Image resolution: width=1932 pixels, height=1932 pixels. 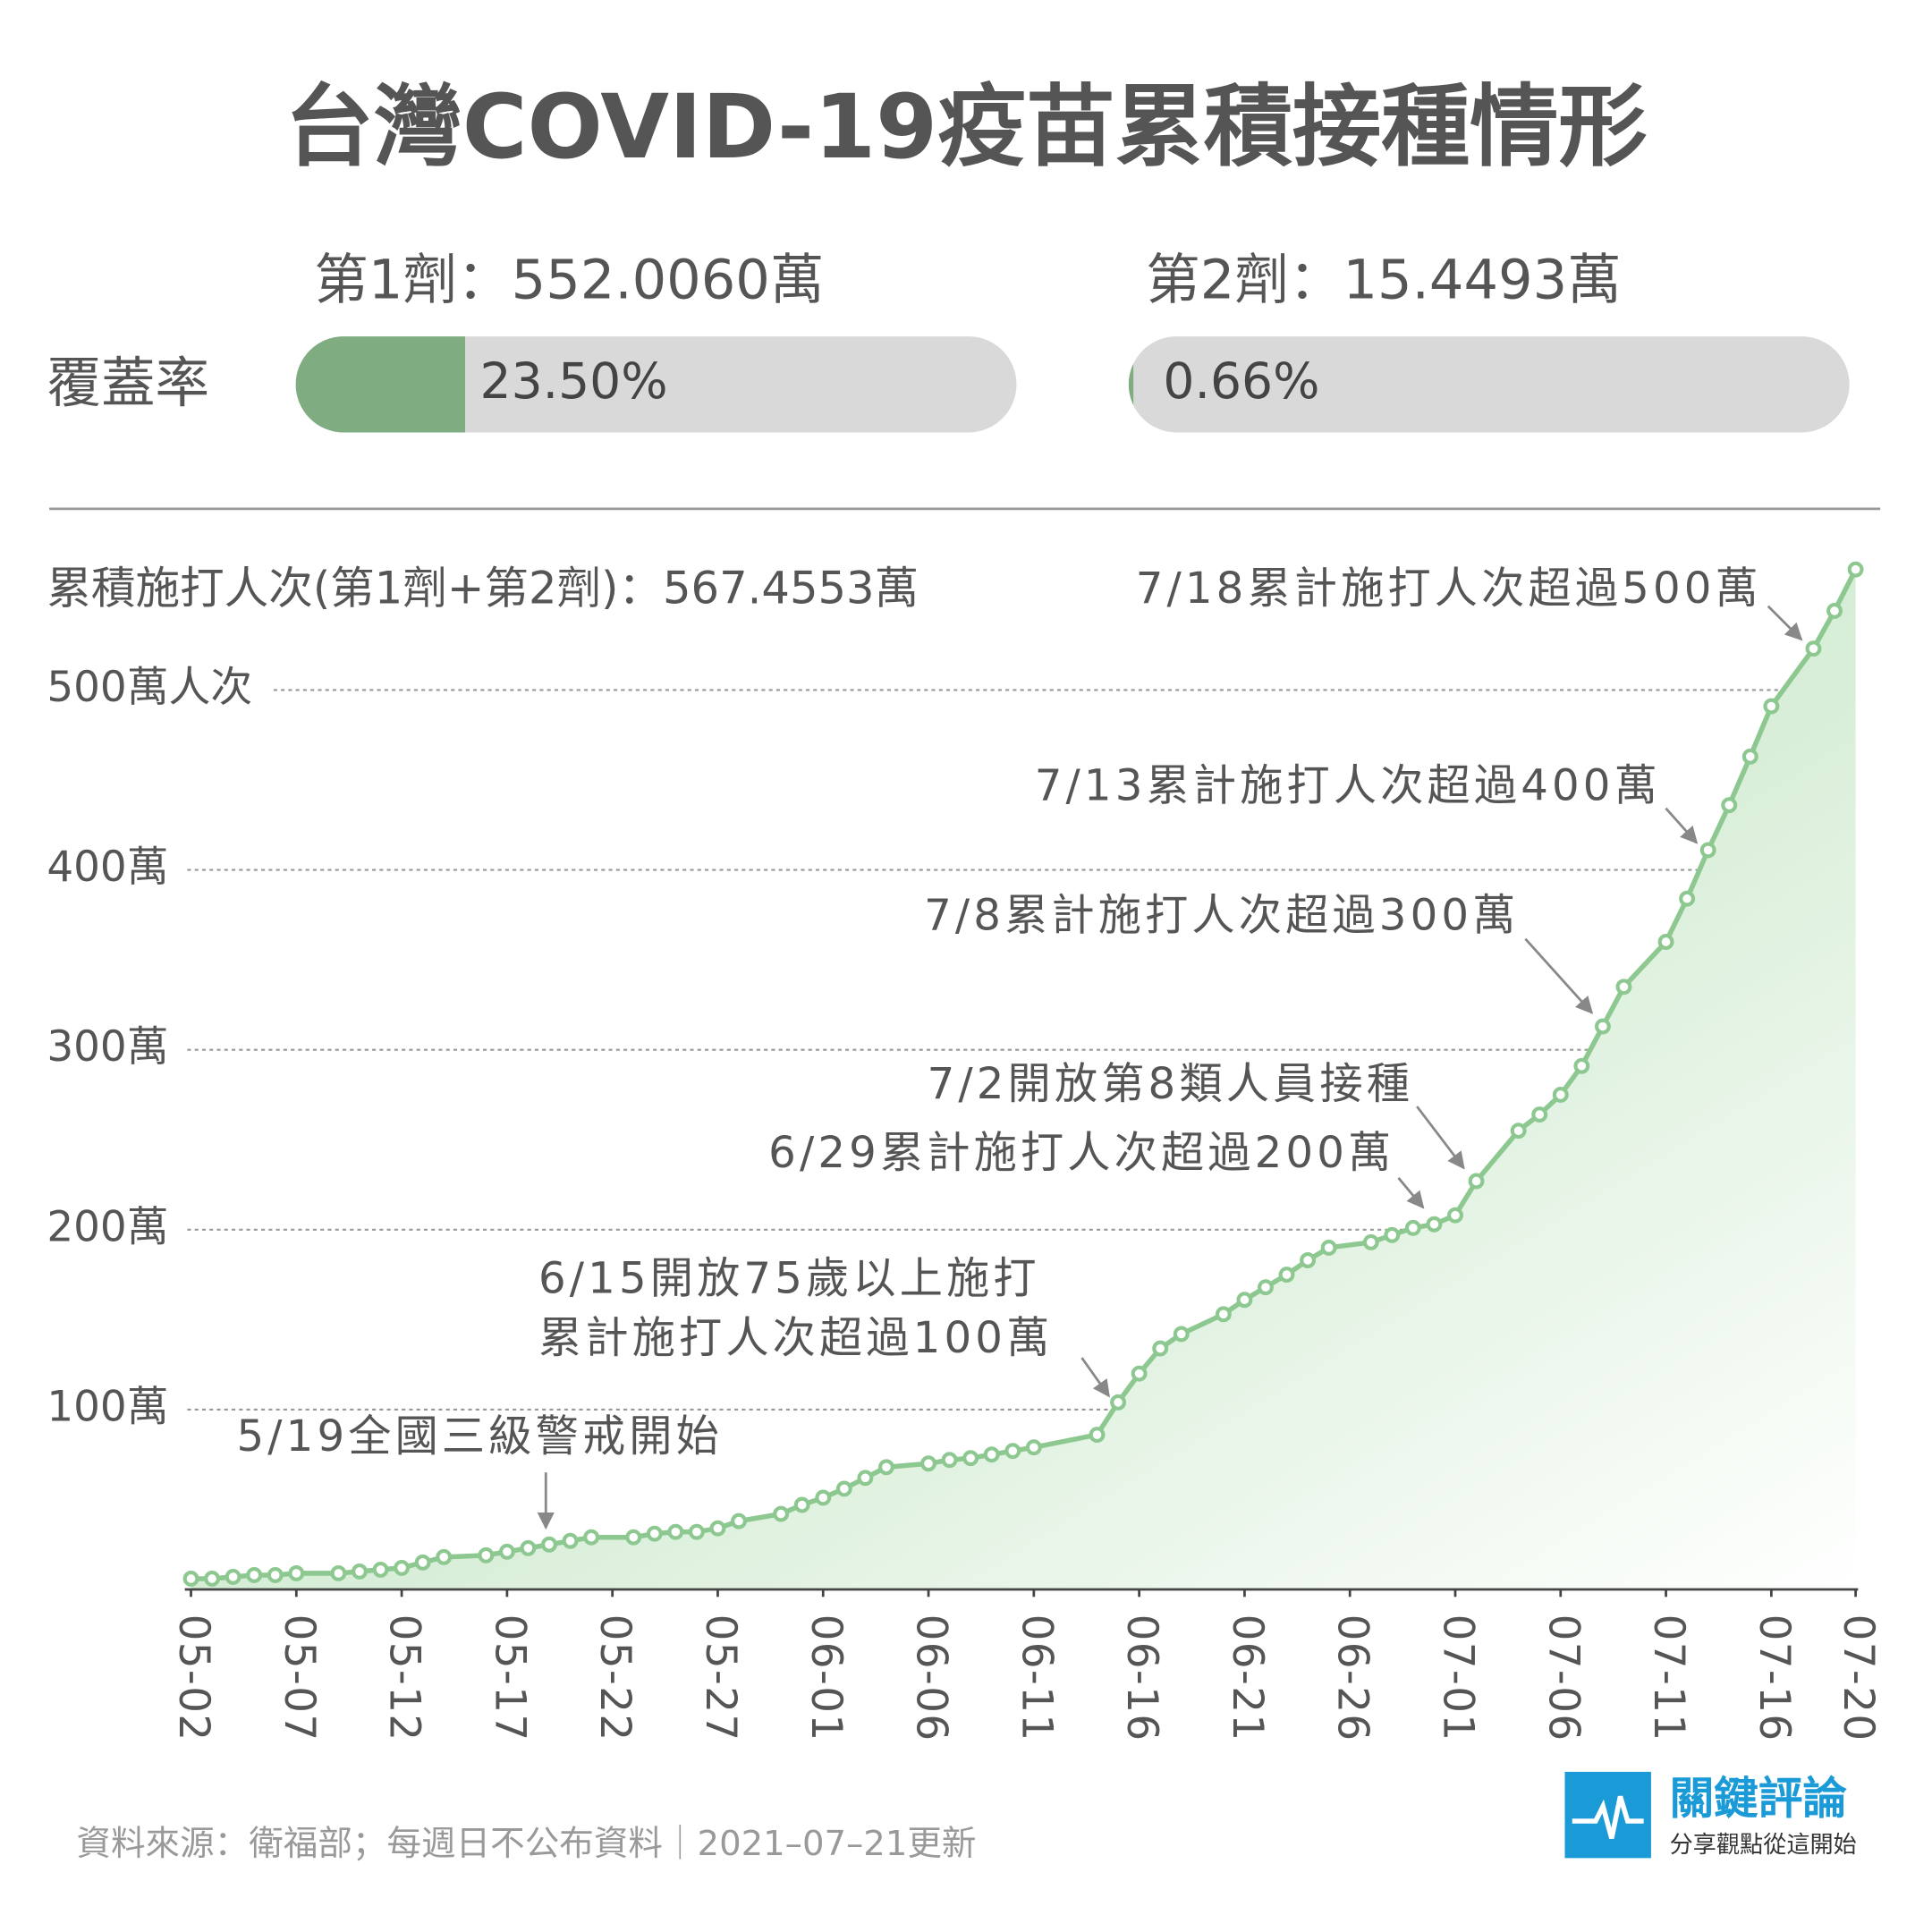 I want to click on x-tick-label: 05-22, so click(x=614, y=1678).